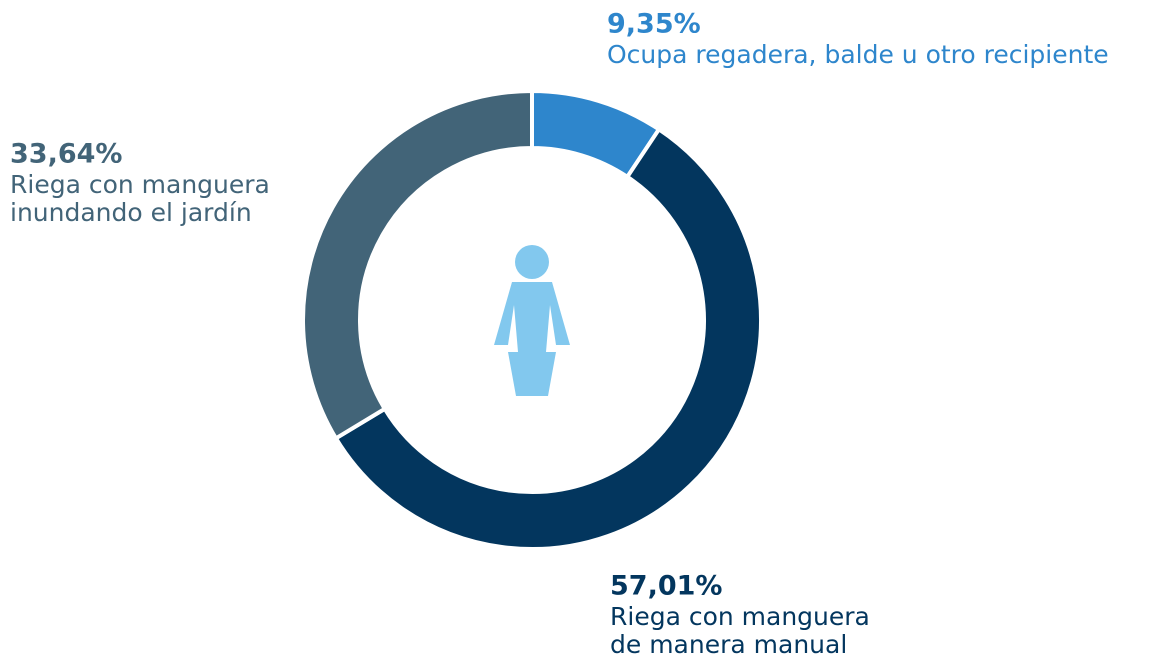 The height and width of the screenshot is (658, 1174). What do you see at coordinates (728, 644) in the screenshot?
I see `category-label: de manera manual` at bounding box center [728, 644].